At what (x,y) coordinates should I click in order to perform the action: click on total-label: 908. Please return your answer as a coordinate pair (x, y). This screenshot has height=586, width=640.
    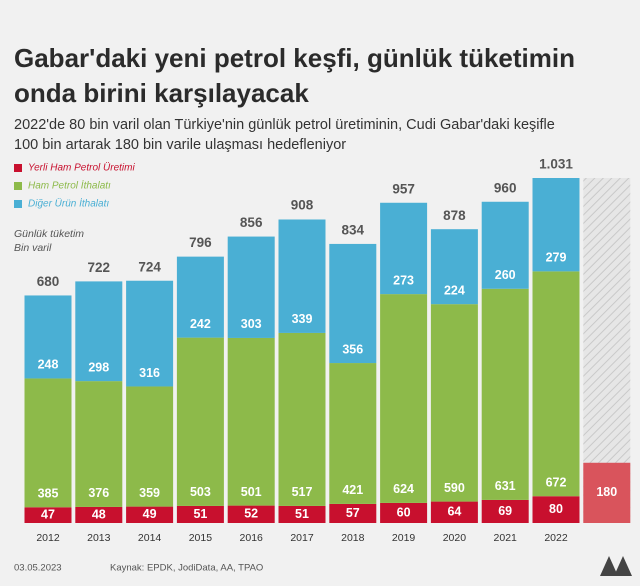
    Looking at the image, I should click on (302, 205).